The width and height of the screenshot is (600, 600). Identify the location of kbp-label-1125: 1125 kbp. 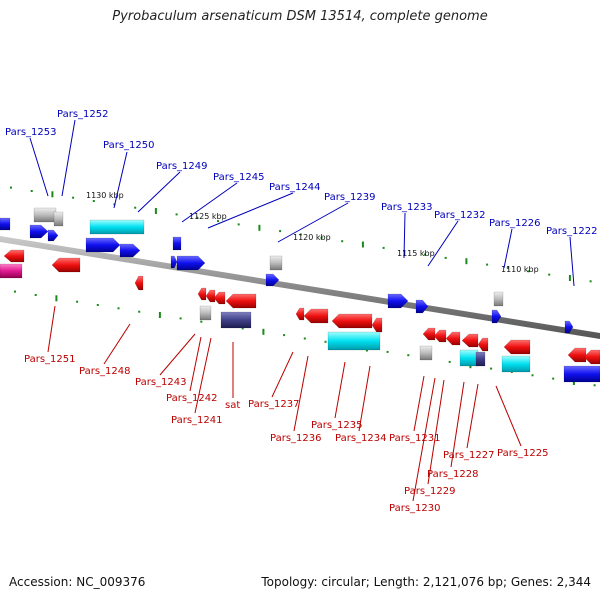
(208, 216).